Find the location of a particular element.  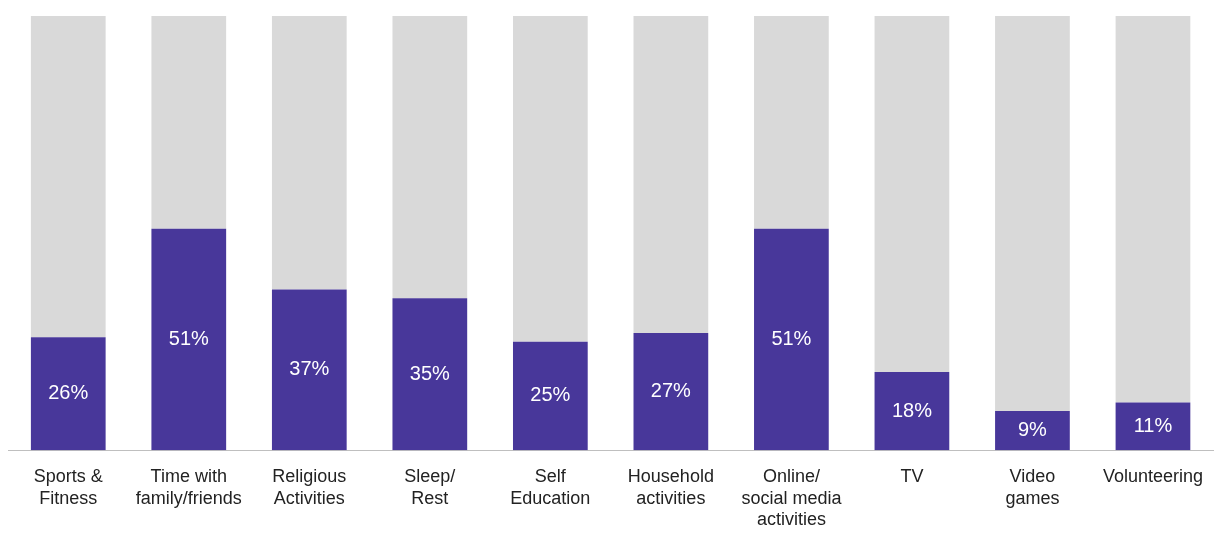

x-tick-label: TV is located at coordinates (912, 475).